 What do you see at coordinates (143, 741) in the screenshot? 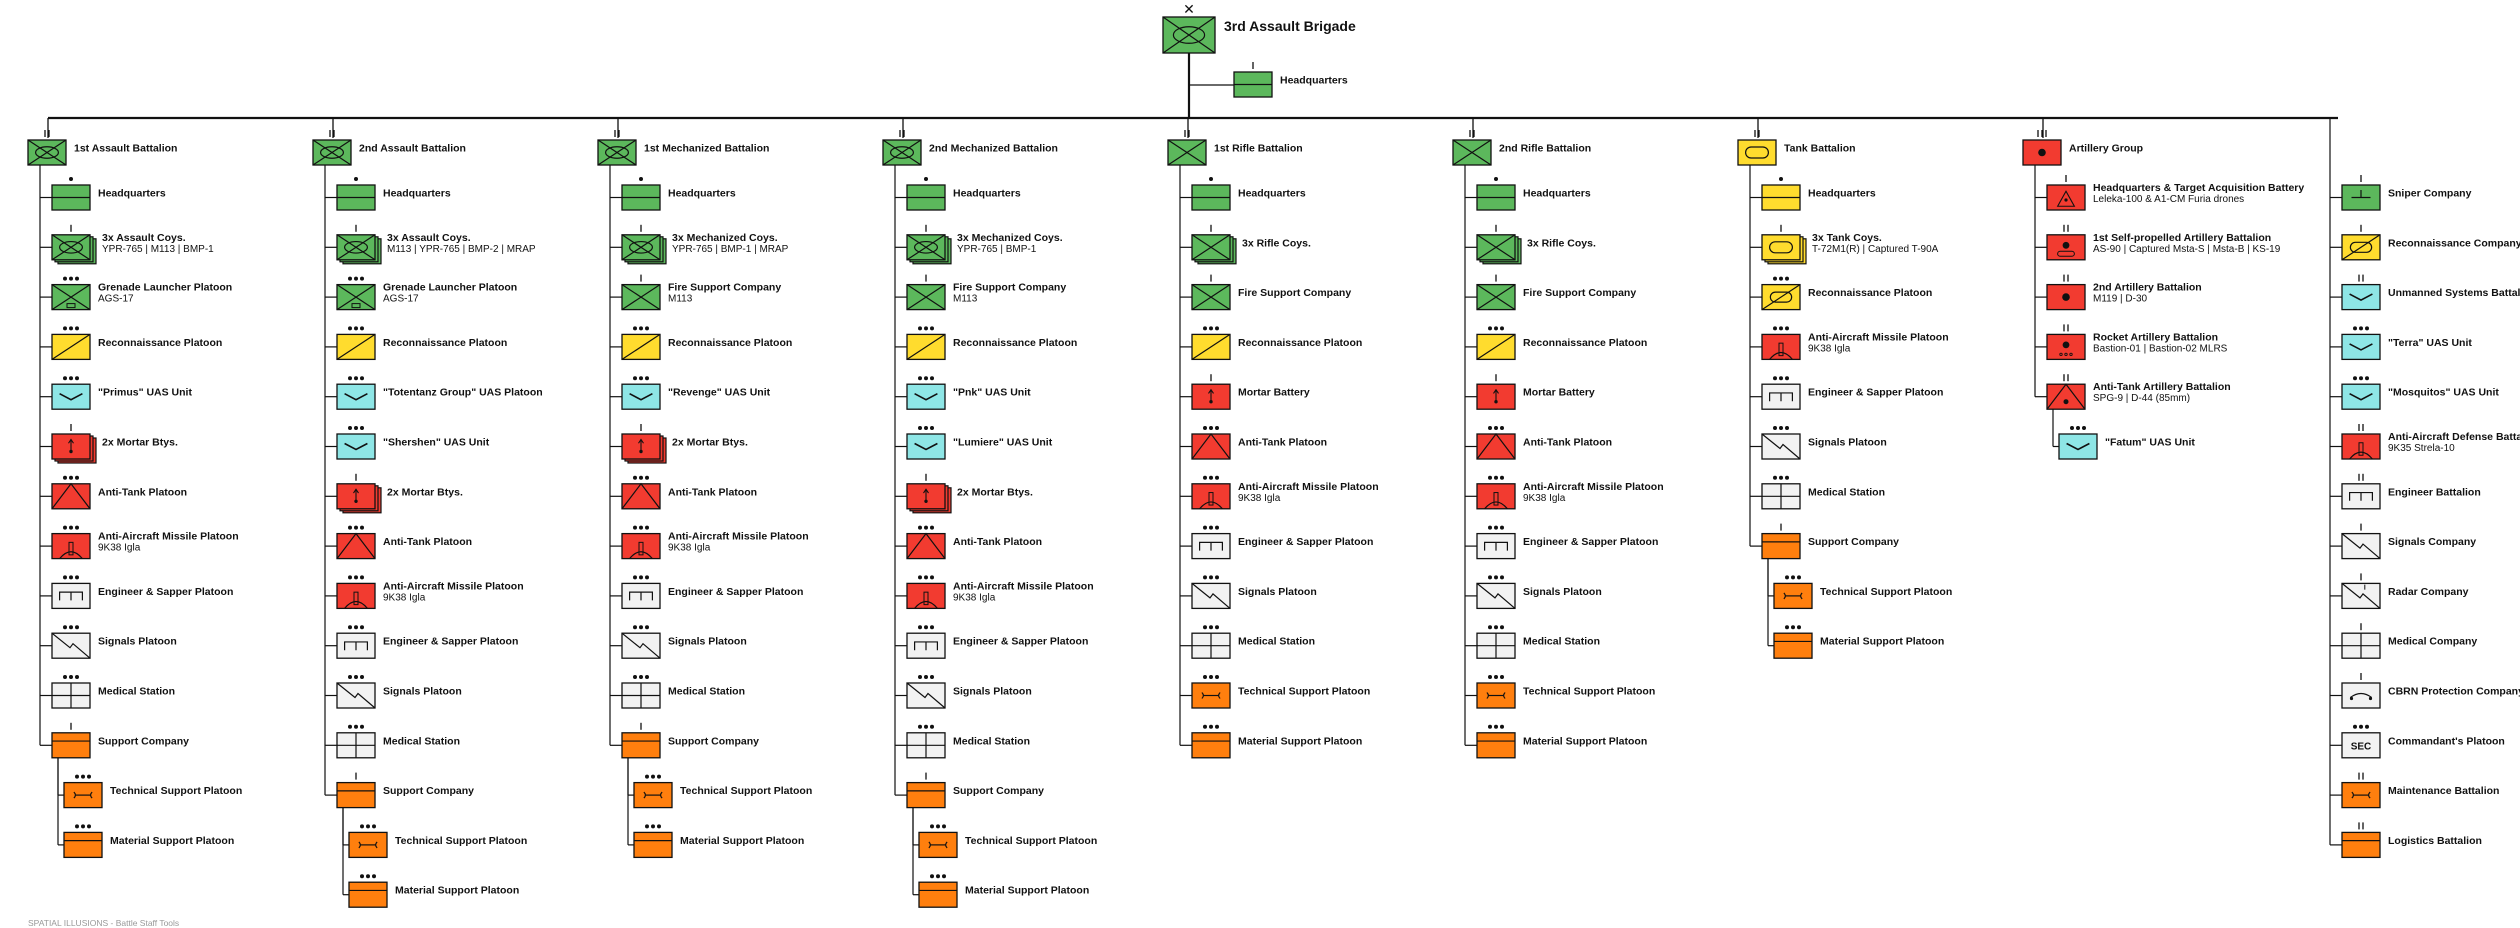
I see `node-1st-assault-battalion-support-company-11-label: Support Company` at bounding box center [143, 741].